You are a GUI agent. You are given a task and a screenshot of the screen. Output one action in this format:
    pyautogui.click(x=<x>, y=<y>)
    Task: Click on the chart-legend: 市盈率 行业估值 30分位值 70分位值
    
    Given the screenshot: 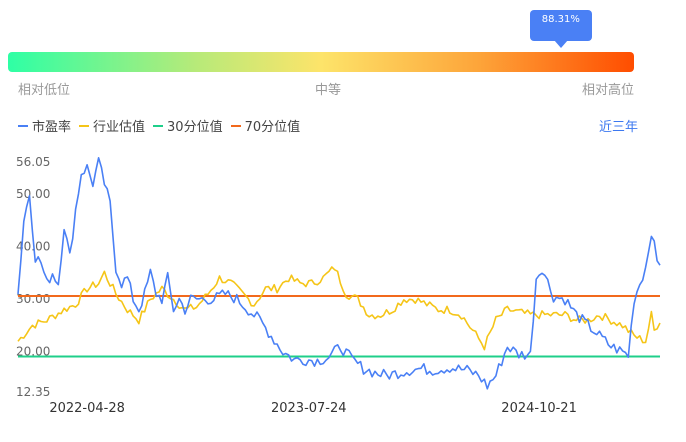 What is the action you would take?
    pyautogui.click(x=159, y=125)
    